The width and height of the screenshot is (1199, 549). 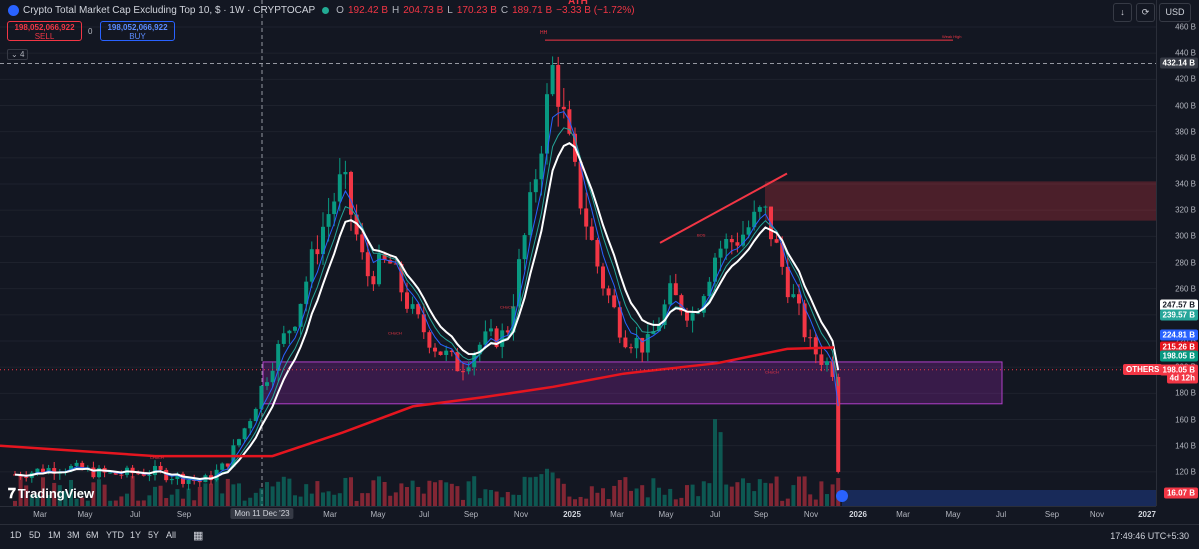 What do you see at coordinates (35, 535) in the screenshot?
I see `range-5d-button: 5D` at bounding box center [35, 535].